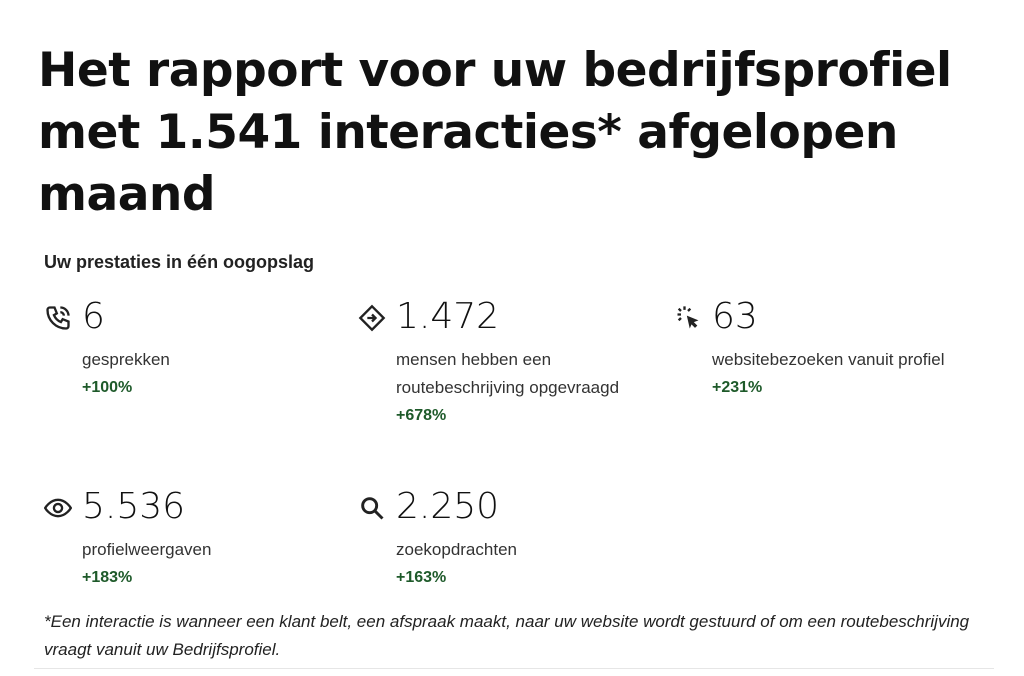 The width and height of the screenshot is (1024, 676). Describe the element at coordinates (107, 387) in the screenshot. I see `stat-change: +100%` at that location.